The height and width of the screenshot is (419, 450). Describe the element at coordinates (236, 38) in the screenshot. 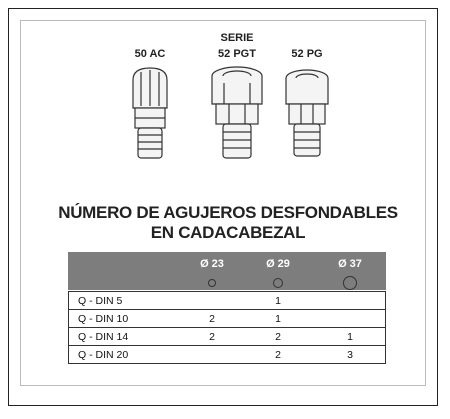

I see `series-label: SERIE` at that location.